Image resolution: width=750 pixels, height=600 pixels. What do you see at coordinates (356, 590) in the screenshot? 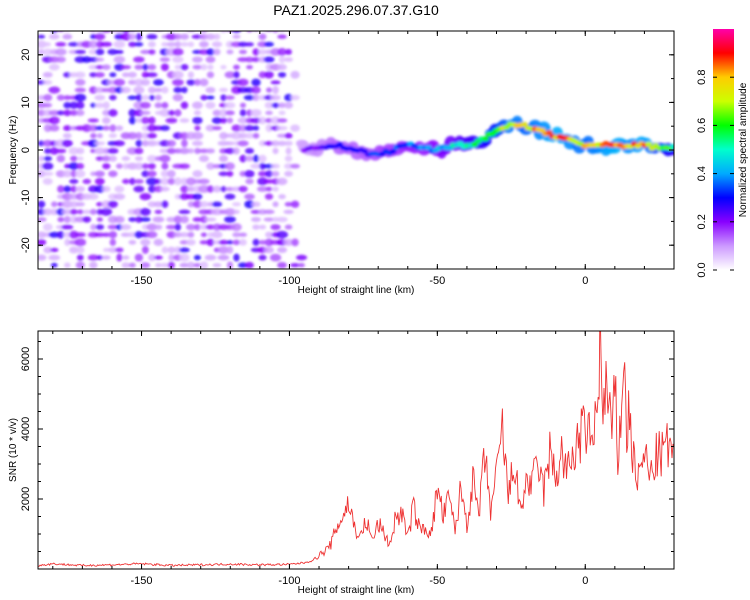
I see `snr-x-label: Height of straight line (km)` at bounding box center [356, 590].